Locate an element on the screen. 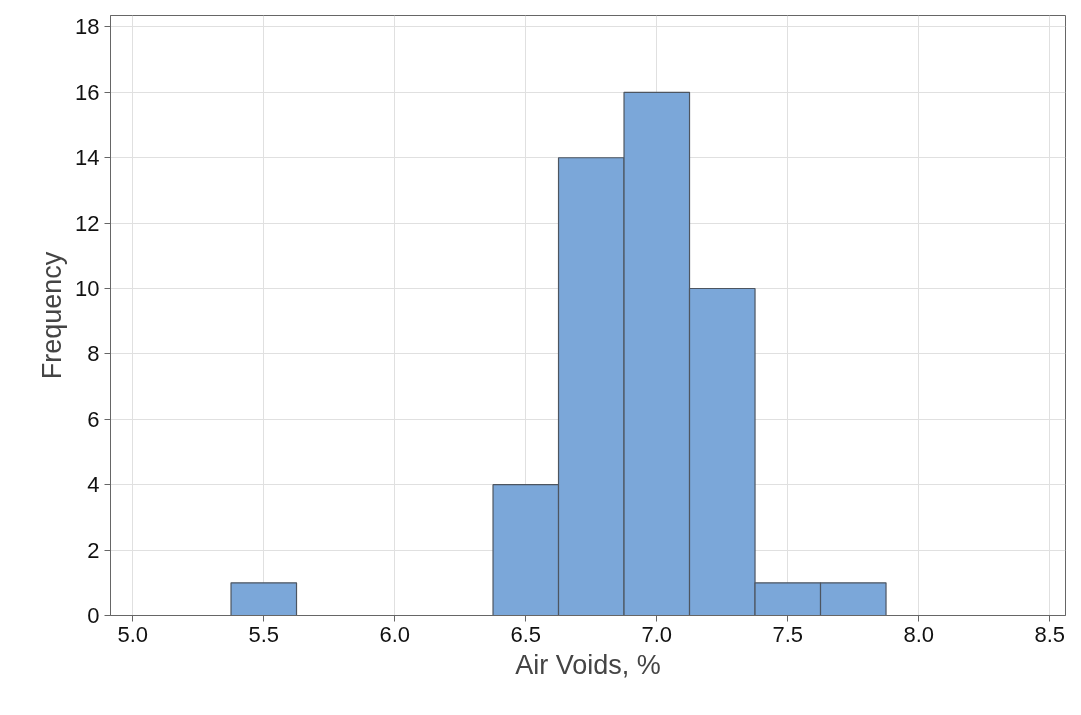  y-tick-label: 18 is located at coordinates (87, 27).